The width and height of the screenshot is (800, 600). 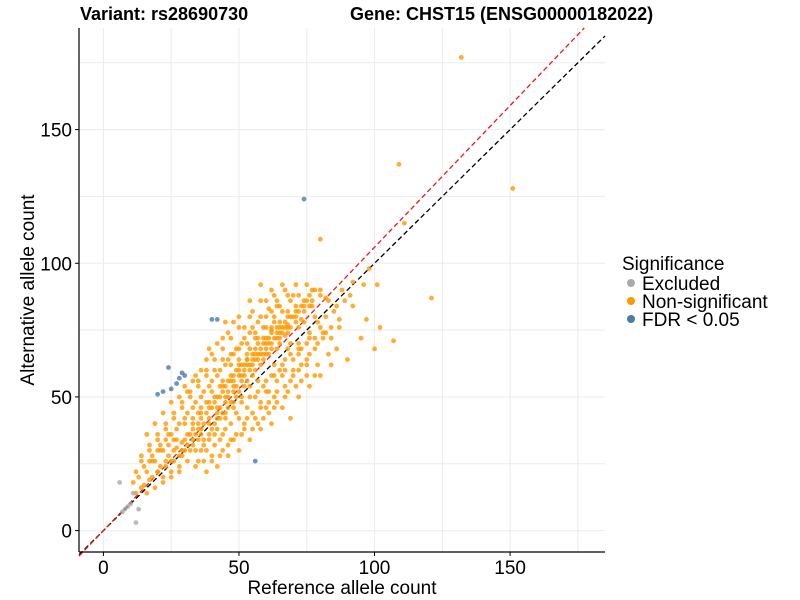 I want to click on y-tick-label: 150, so click(x=56, y=131).